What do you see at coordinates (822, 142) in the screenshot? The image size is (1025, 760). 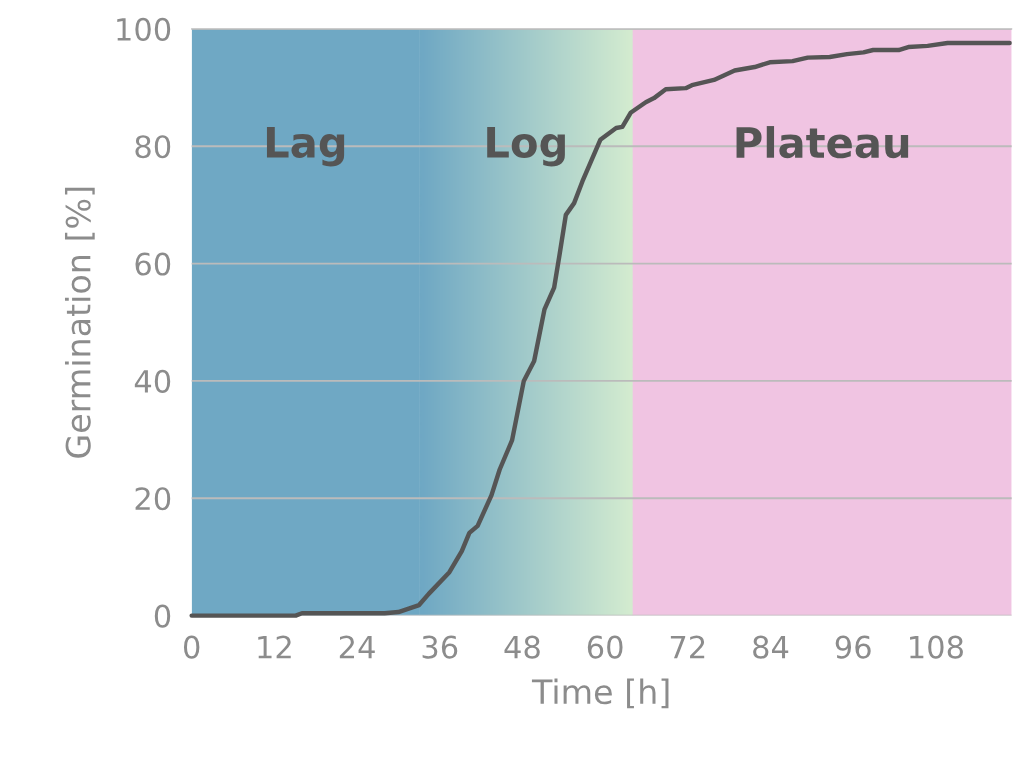 I see `band-label: Plateau` at bounding box center [822, 142].